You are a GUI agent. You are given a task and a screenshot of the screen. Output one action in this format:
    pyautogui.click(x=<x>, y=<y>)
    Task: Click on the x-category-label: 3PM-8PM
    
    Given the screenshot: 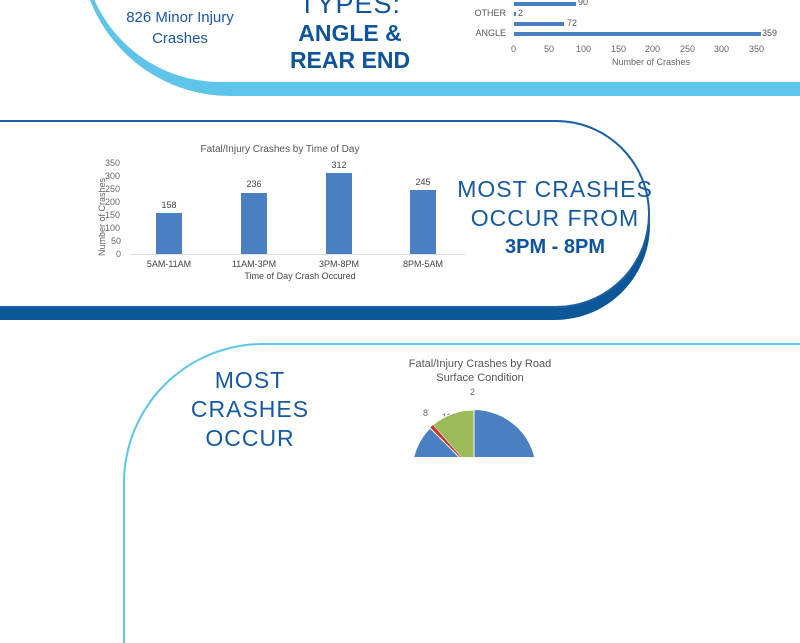 What is the action you would take?
    pyautogui.click(x=338, y=264)
    